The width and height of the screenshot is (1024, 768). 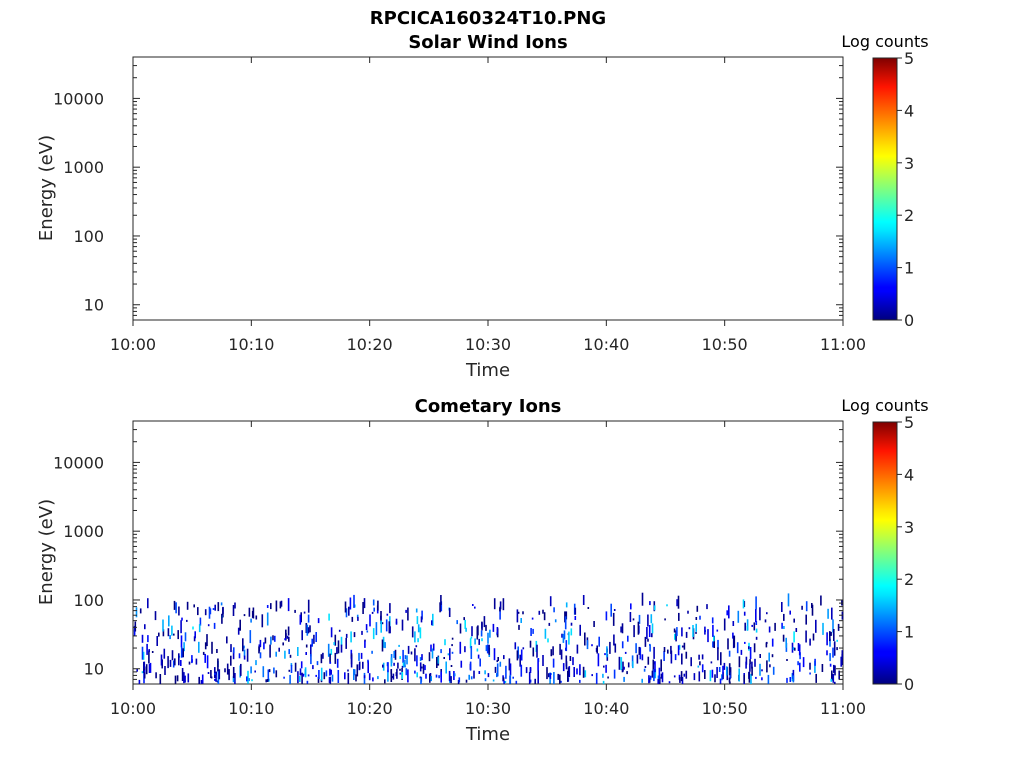 What do you see at coordinates (885, 553) in the screenshot?
I see `colorbar-gradient` at bounding box center [885, 553].